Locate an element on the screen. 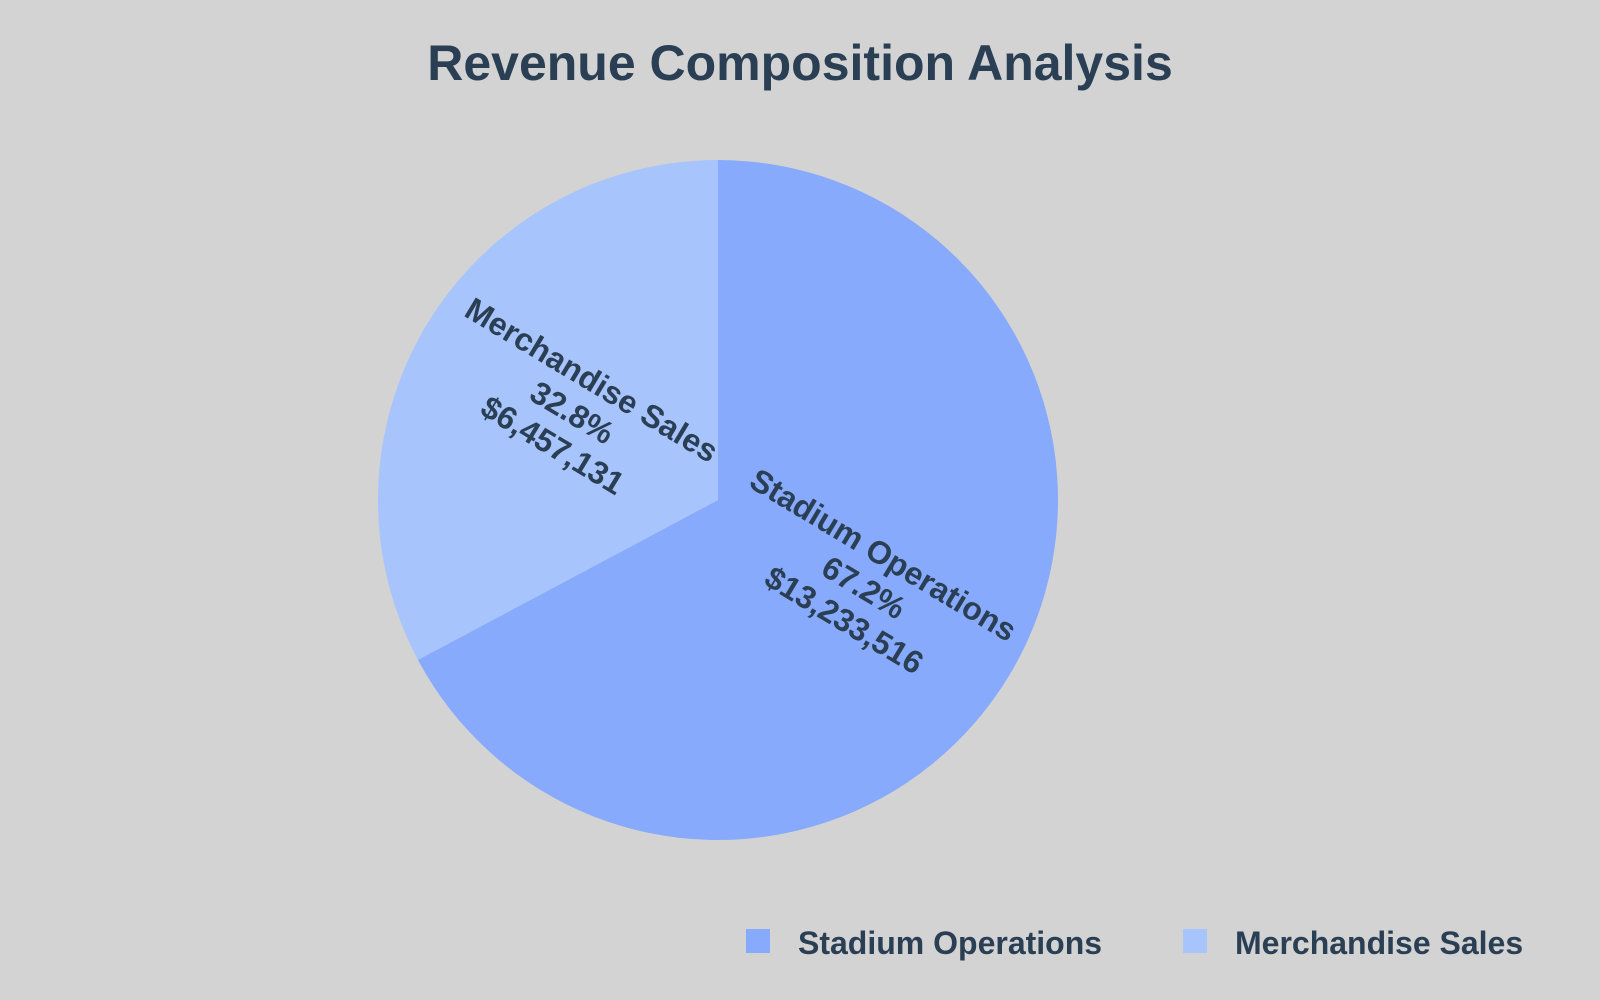  legend-swatch-stadium-operations is located at coordinates (758, 941).